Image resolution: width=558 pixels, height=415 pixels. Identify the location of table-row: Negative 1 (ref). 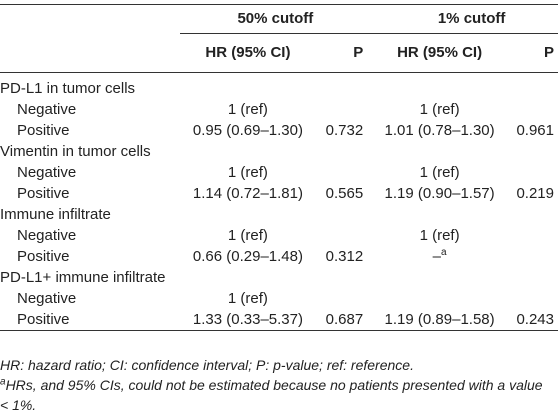
(279, 298).